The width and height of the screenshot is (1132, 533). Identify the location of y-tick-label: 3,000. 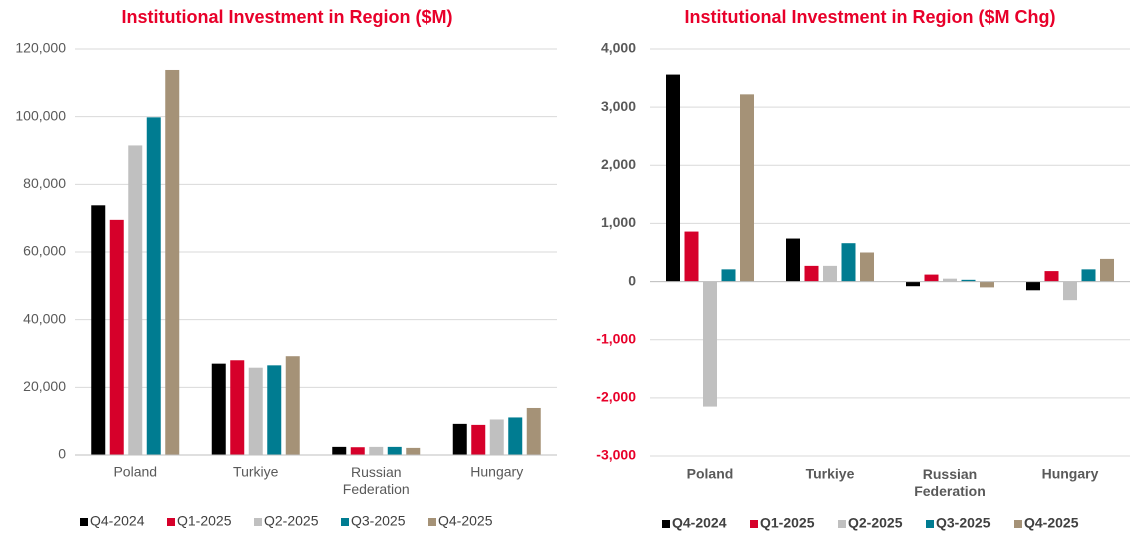
(618, 106).